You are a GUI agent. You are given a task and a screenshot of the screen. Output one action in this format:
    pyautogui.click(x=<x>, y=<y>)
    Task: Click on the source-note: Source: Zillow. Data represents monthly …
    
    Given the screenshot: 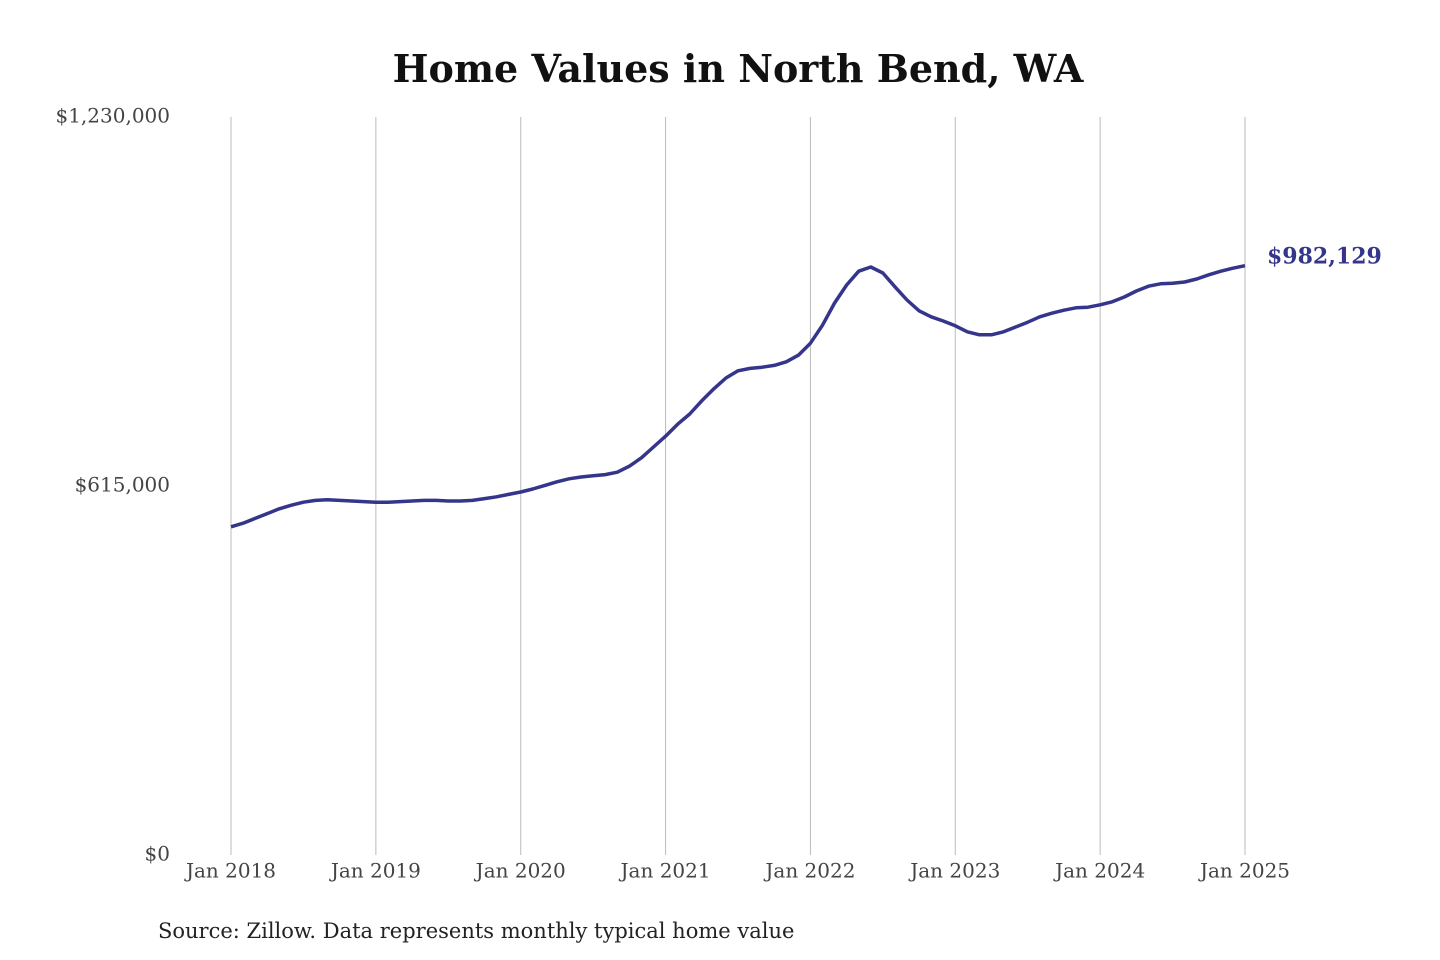 What is the action you would take?
    pyautogui.click(x=476, y=931)
    